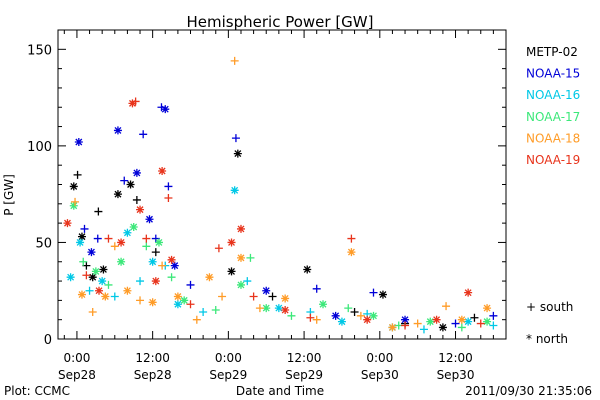  I want to click on marker-legend-north: * north, so click(547, 339).